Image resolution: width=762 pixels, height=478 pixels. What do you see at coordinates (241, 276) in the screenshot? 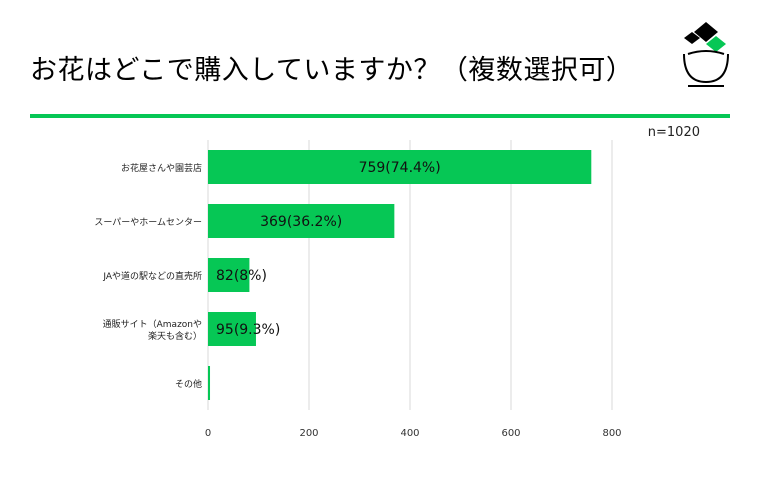
I see `data-label: 82(8%)` at bounding box center [241, 276].